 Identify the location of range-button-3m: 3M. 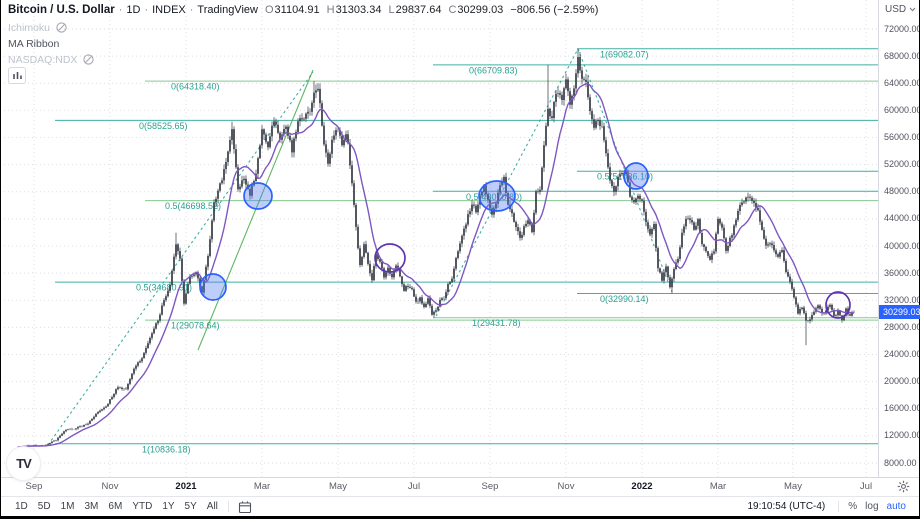
(92, 506).